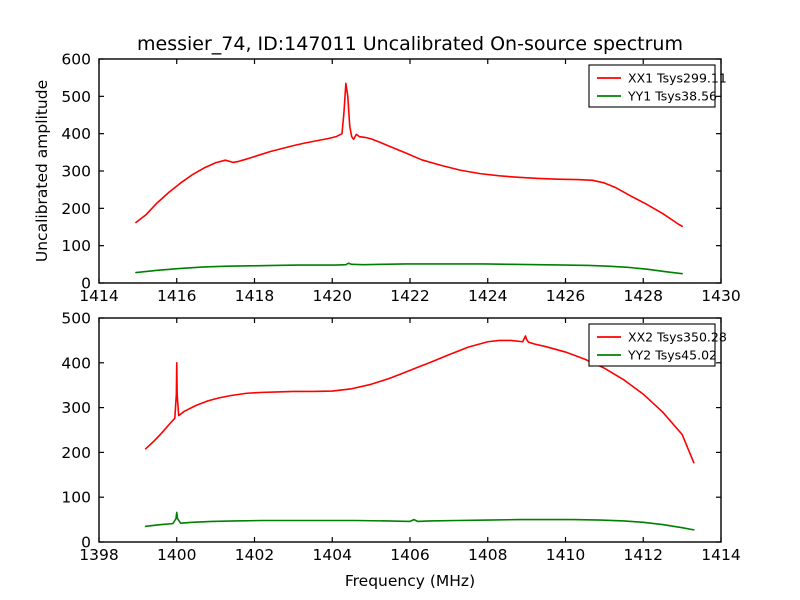 The image size is (800, 600). Describe the element at coordinates (176, 296) in the screenshot. I see `x-tick-label-top: 1416` at that location.